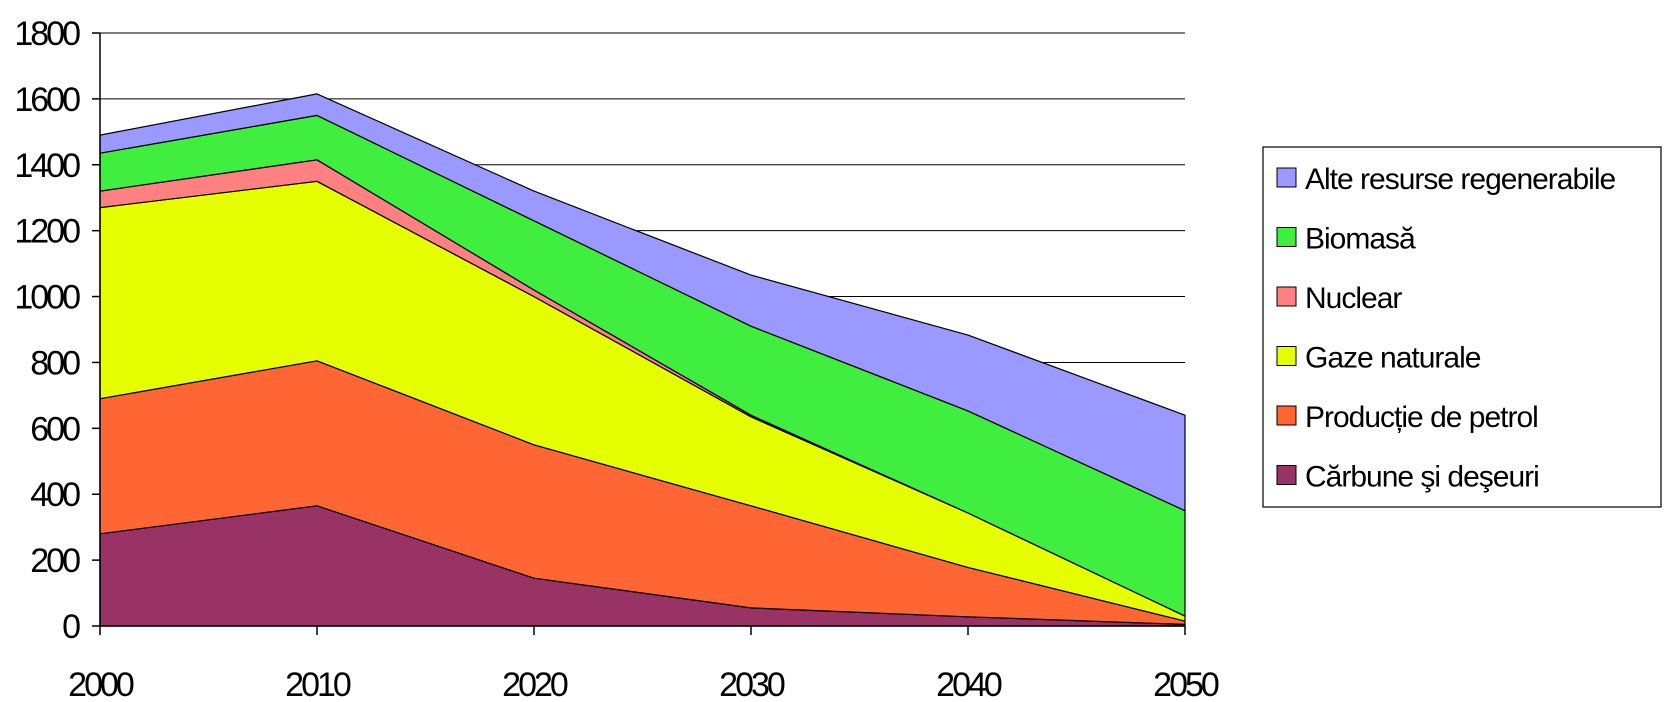 The height and width of the screenshot is (702, 1664). What do you see at coordinates (47, 34) in the screenshot?
I see `y-tick-label: 1800` at bounding box center [47, 34].